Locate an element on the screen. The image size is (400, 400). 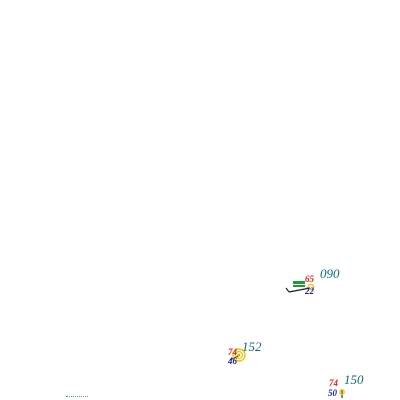
dewpoint-label: 46 is located at coordinates (232, 361).